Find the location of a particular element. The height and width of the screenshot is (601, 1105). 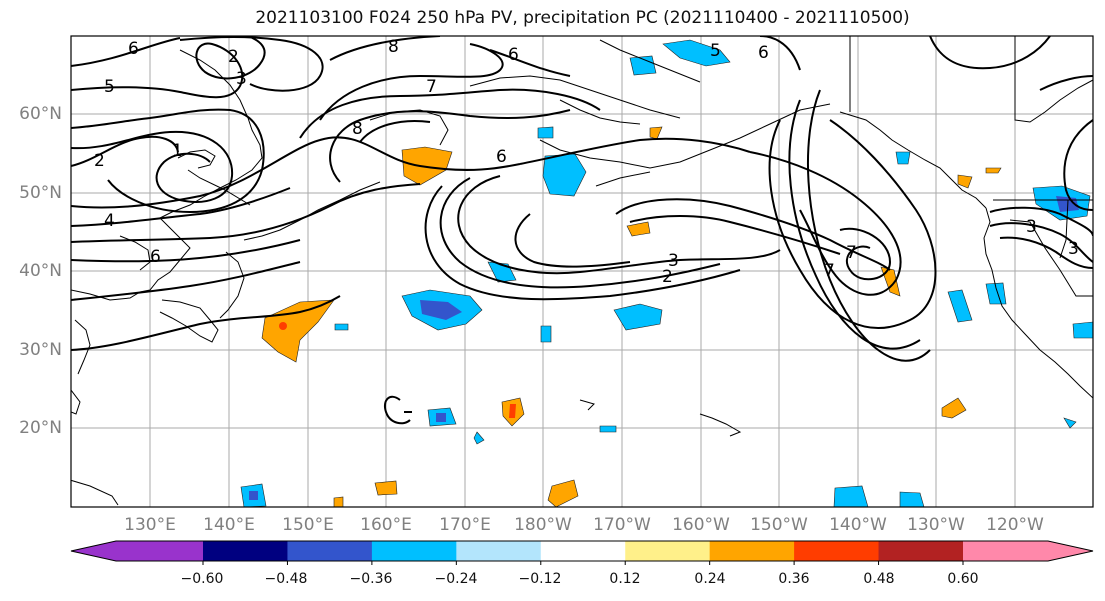

lon-label-140e: 140°E is located at coordinates (229, 525).